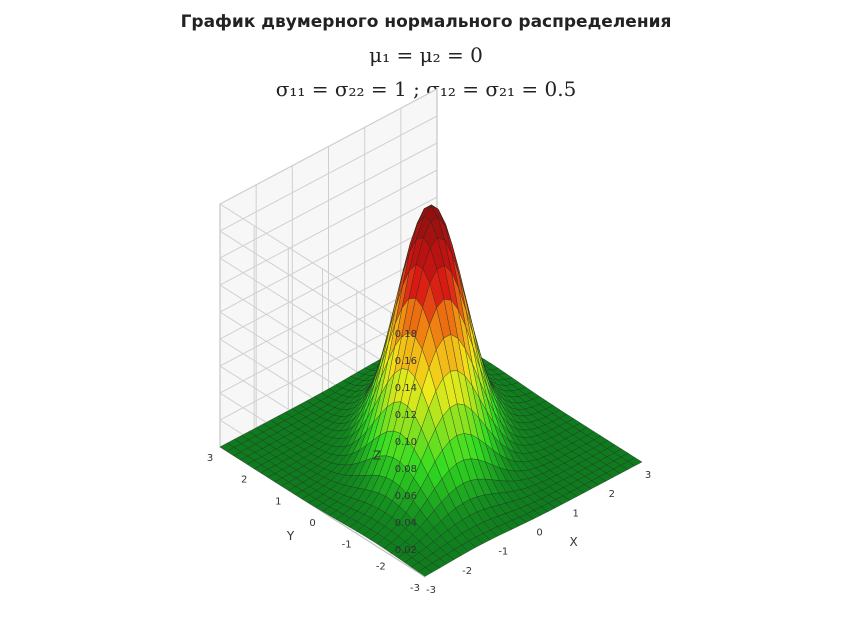 This screenshot has height=634, width=852. What do you see at coordinates (406, 442) in the screenshot?
I see `z-tick-label: 0.10` at bounding box center [406, 442].